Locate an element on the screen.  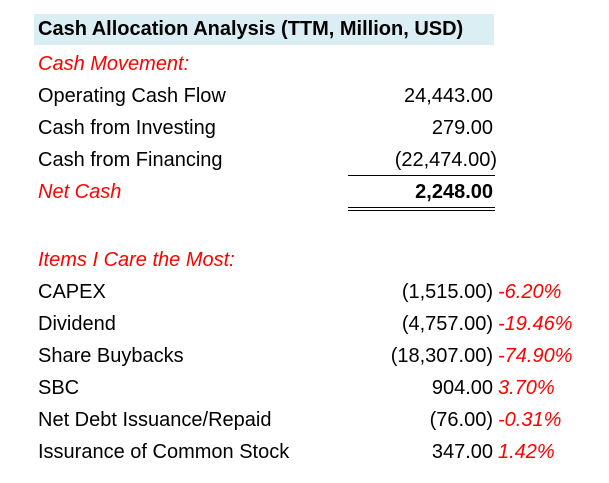
row-value: (4,757.00) is located at coordinates (447, 324).